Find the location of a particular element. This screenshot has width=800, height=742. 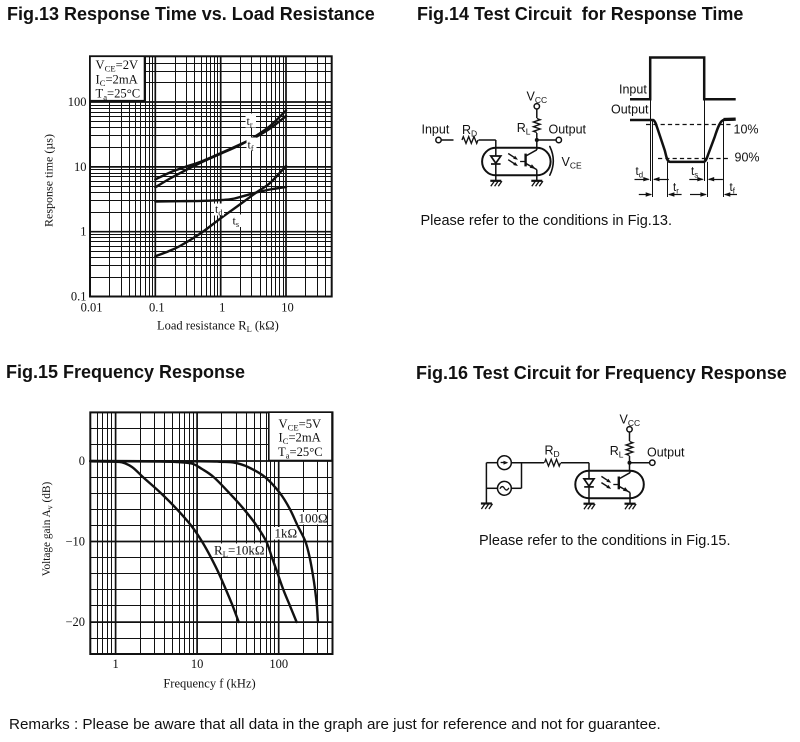

svg-text: Voltage gain Av​ (dB) is located at coordinates (48, 529).